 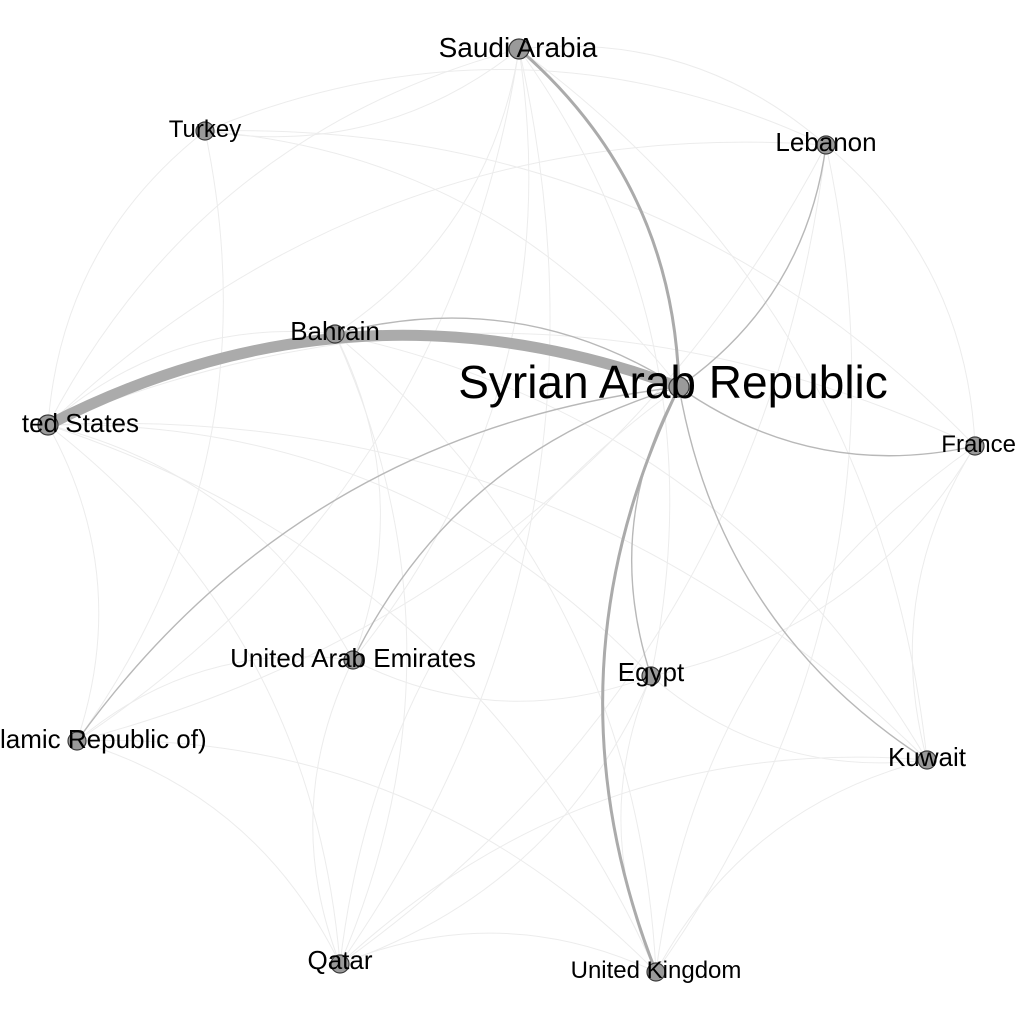 I want to click on edge-qatar-kuwait, so click(x=633, y=860).